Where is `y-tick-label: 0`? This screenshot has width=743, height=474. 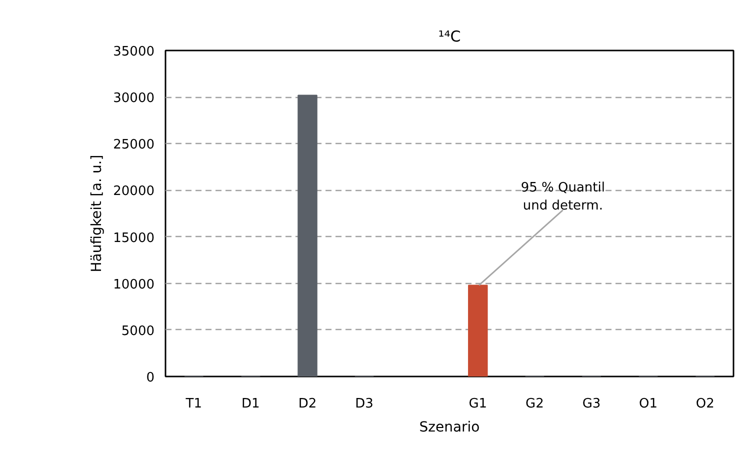
y-tick-label: 0 is located at coordinates (150, 378).